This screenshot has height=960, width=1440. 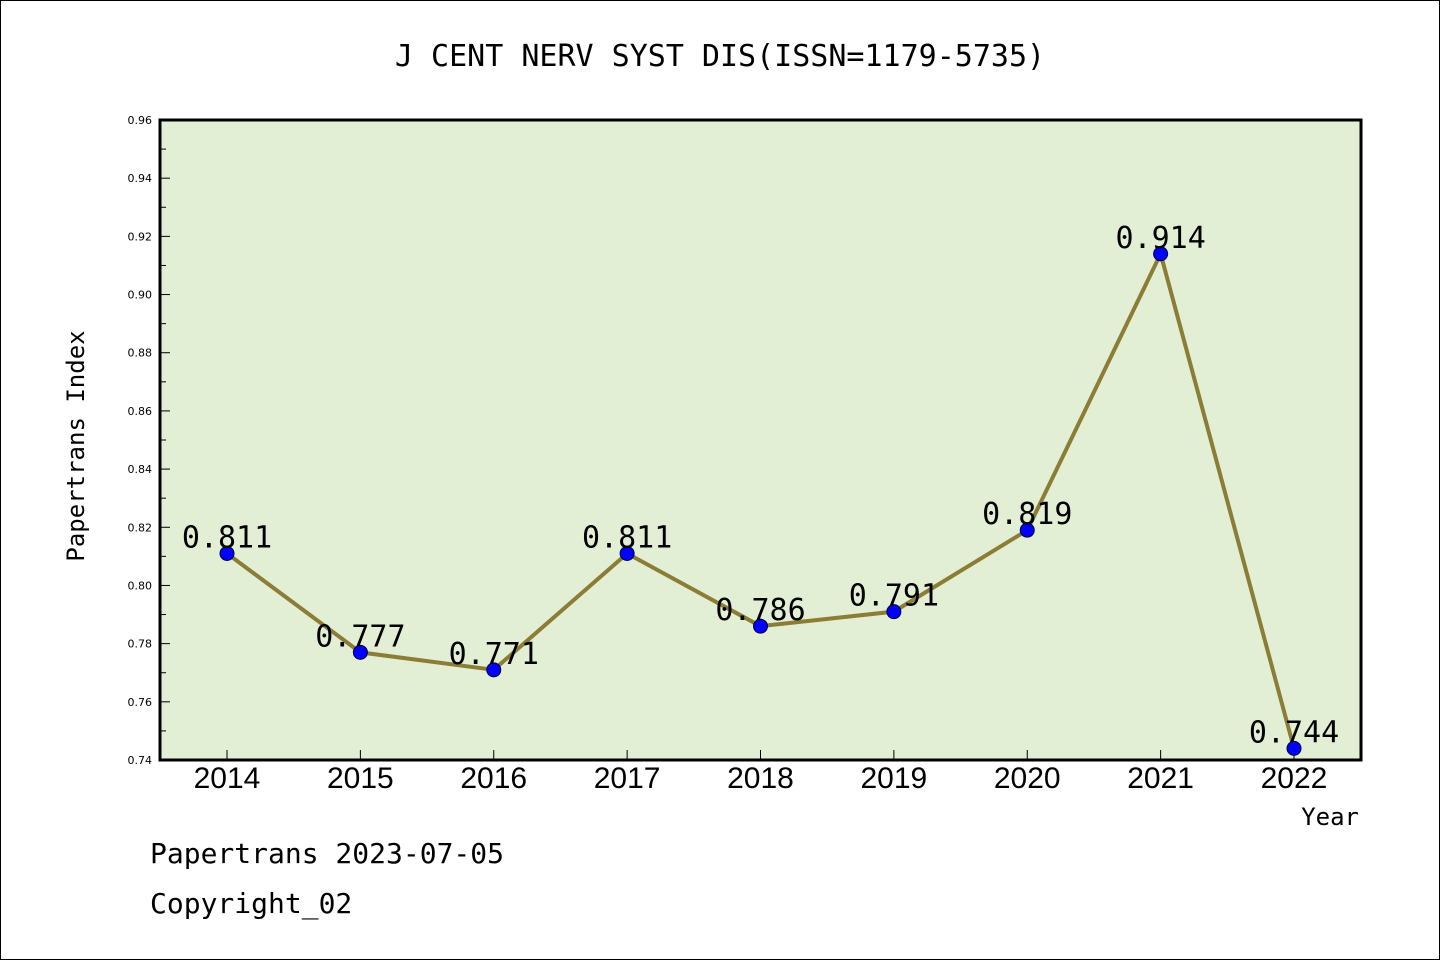 What do you see at coordinates (140, 295) in the screenshot?
I see `y-tick-label: 0.90` at bounding box center [140, 295].